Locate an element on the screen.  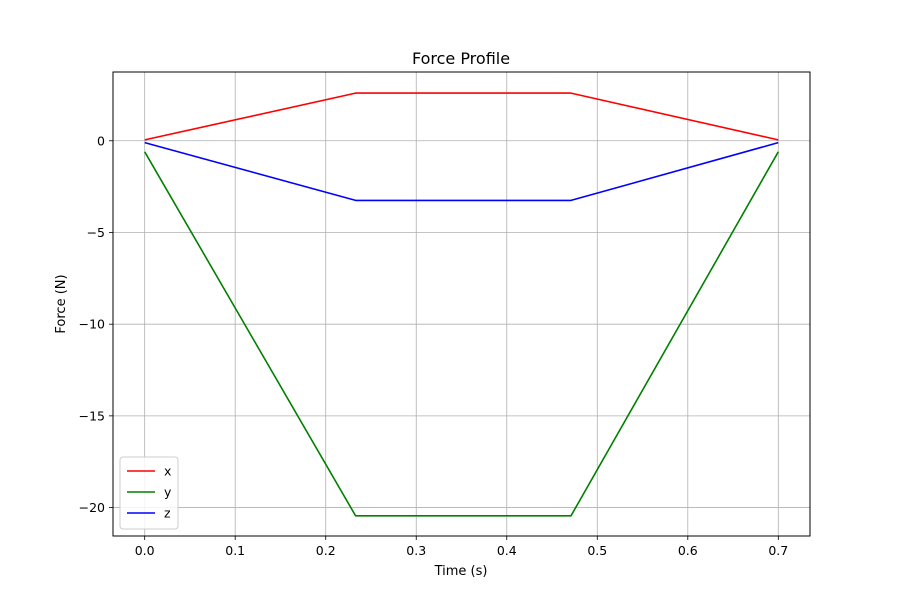
x-tick-label: 0.2 is located at coordinates (326, 550).